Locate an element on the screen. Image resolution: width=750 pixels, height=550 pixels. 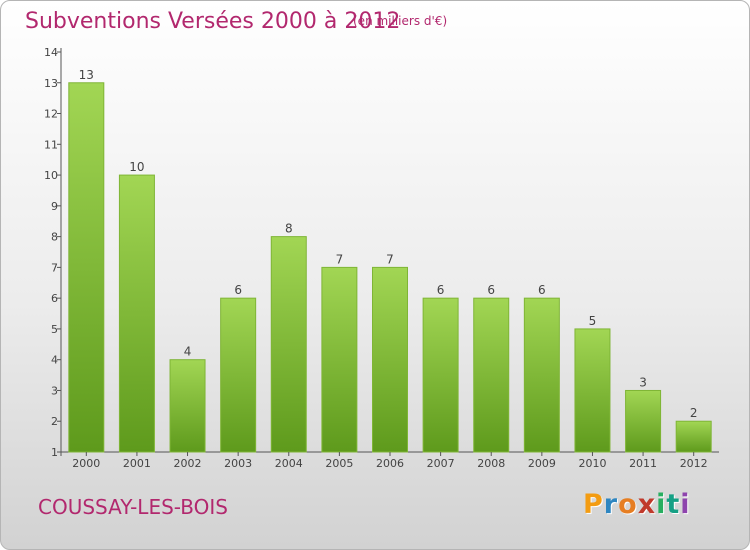
x-tick-label: 2005 is located at coordinates (339, 463).